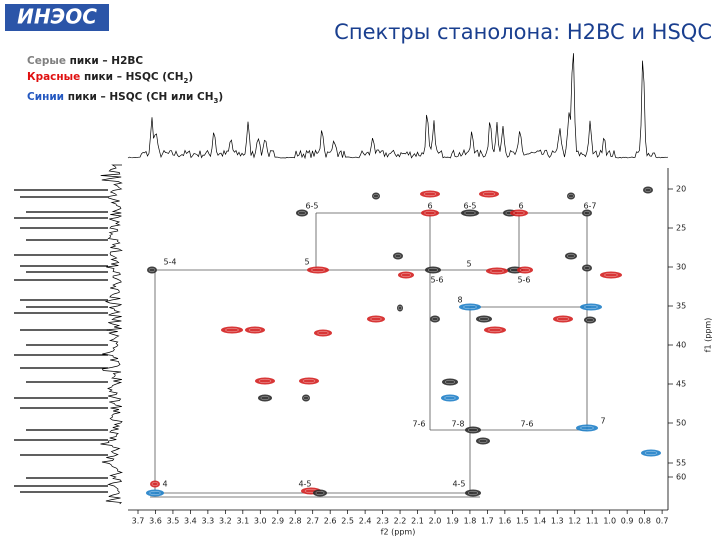  What do you see at coordinates (681, 345) in the screenshot?
I see `y-tick-label: 40` at bounding box center [681, 345].